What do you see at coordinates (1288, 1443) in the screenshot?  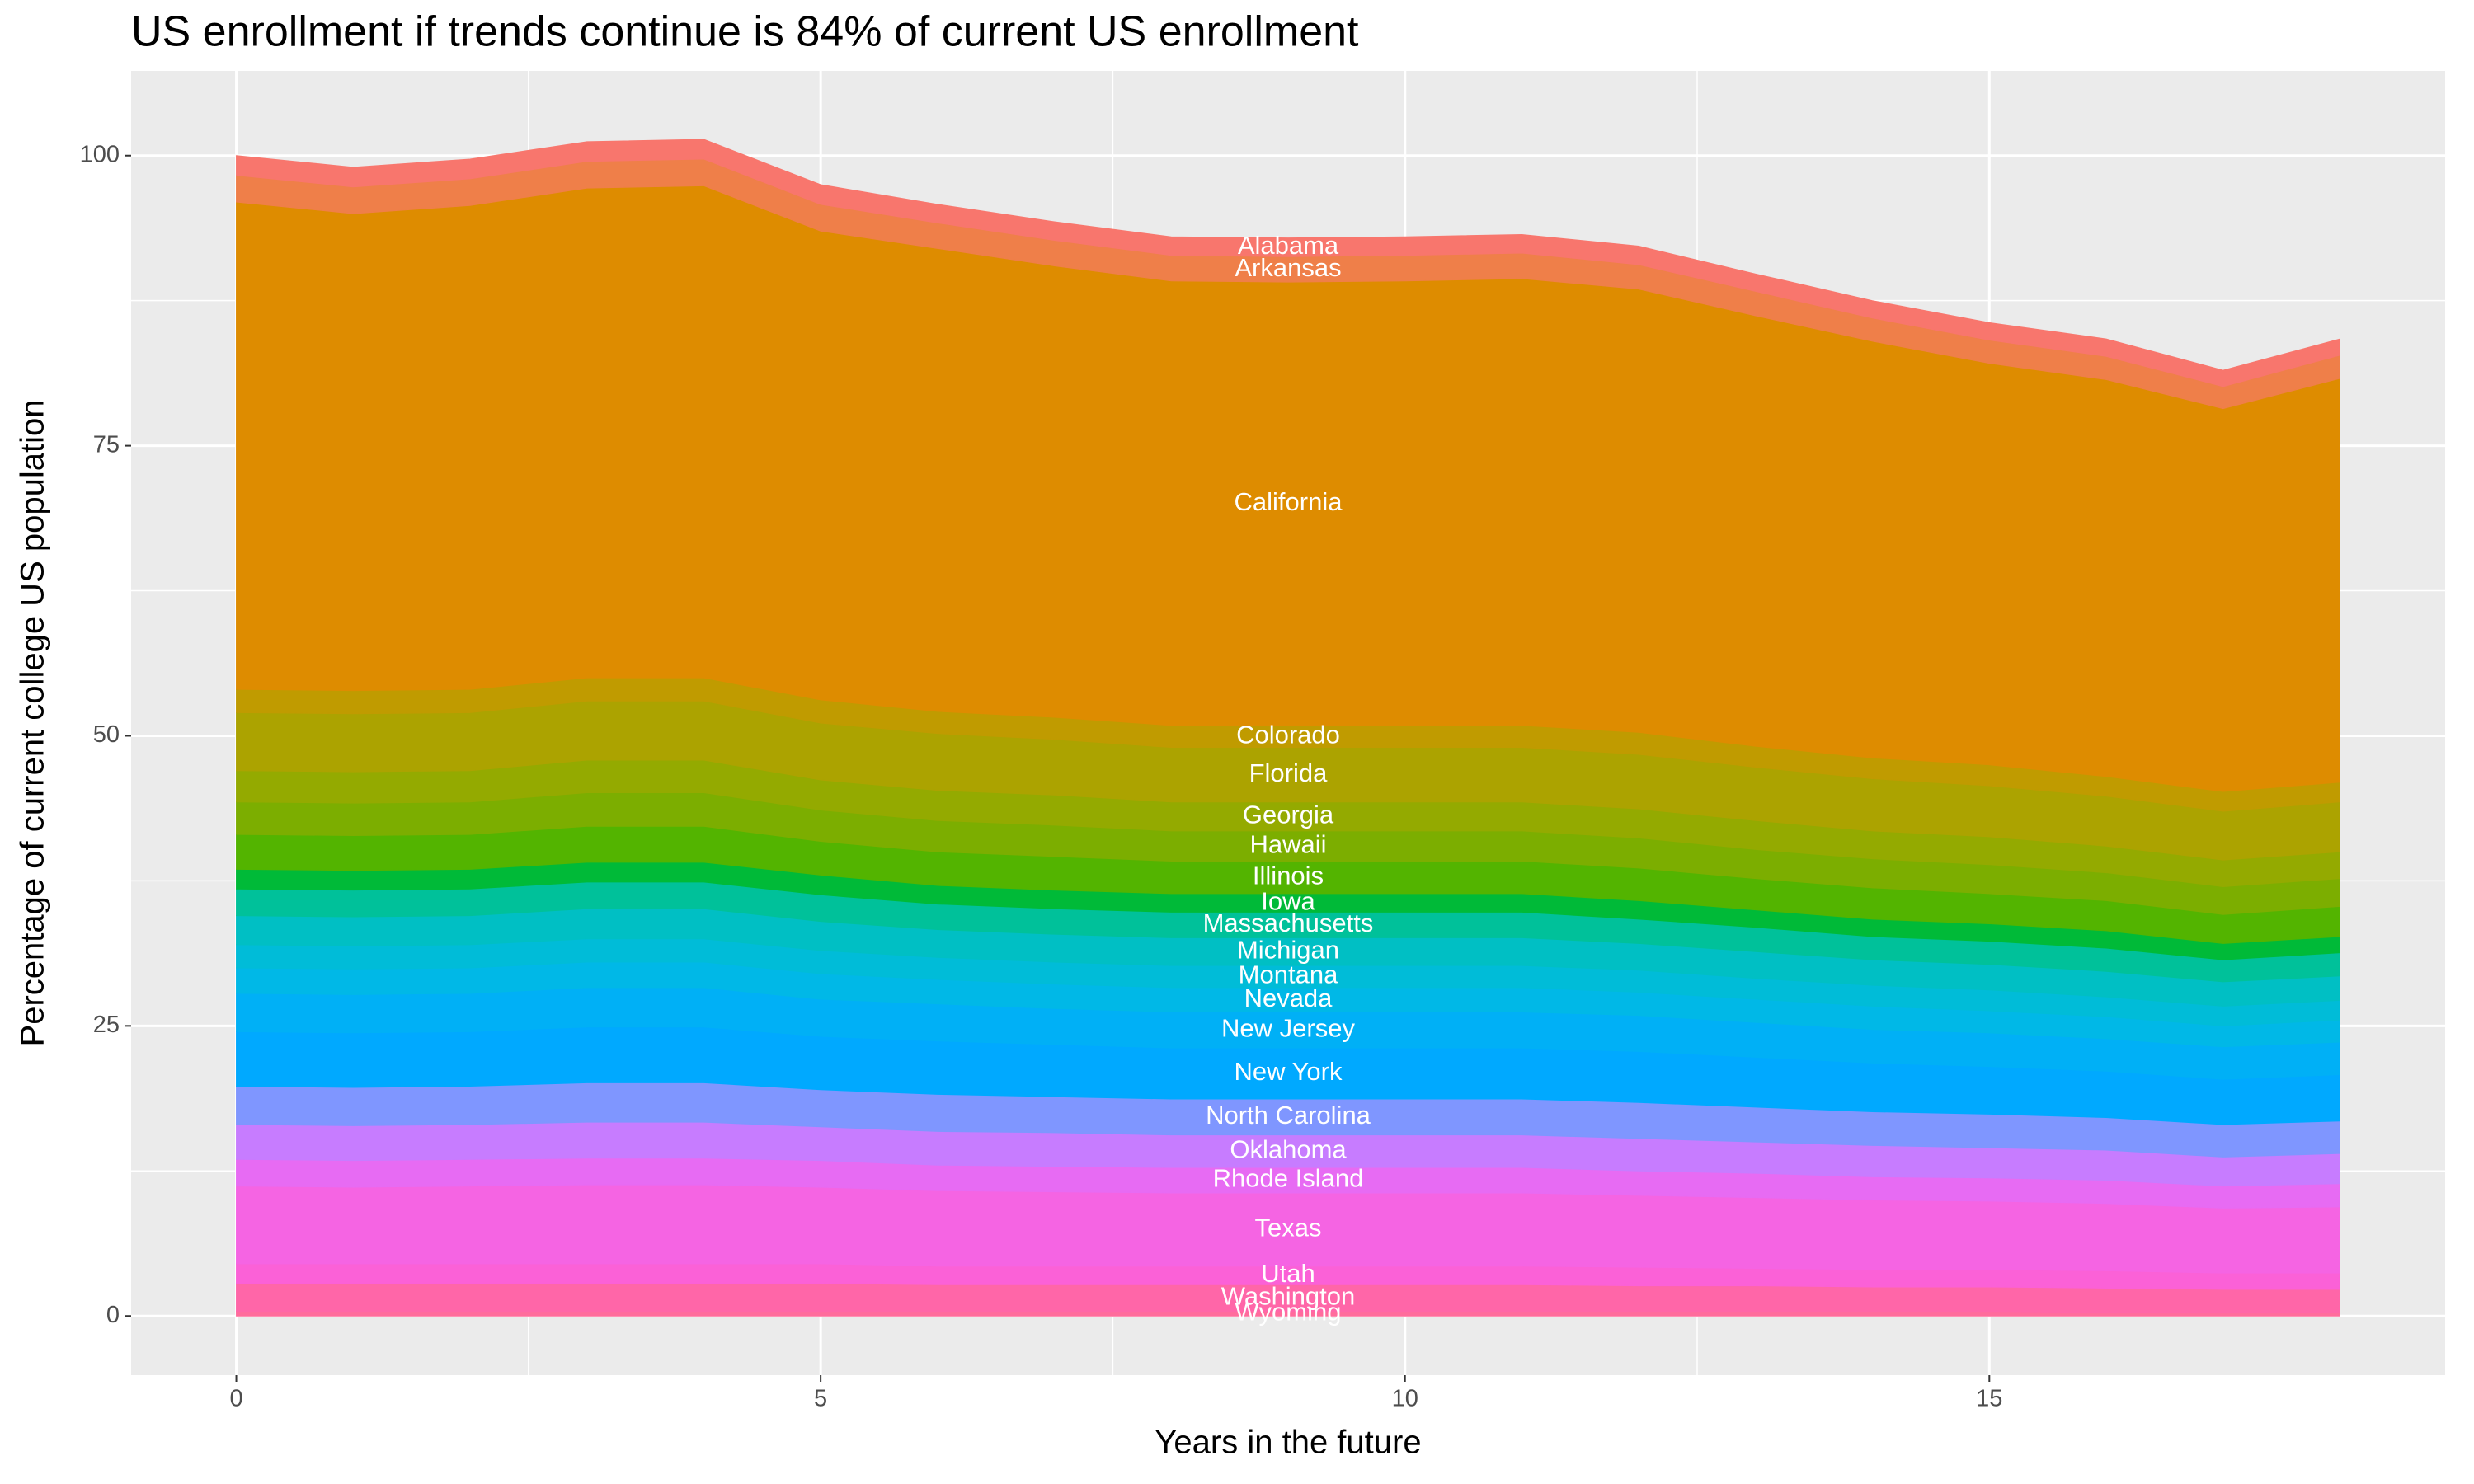 I see `x-axis-title: Years in the future` at bounding box center [1288, 1443].